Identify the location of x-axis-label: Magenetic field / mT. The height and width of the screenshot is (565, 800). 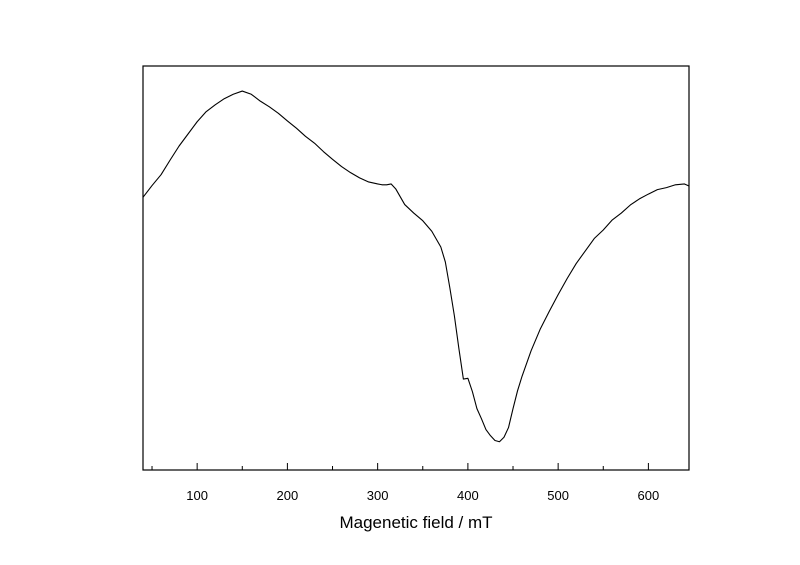
(415, 522).